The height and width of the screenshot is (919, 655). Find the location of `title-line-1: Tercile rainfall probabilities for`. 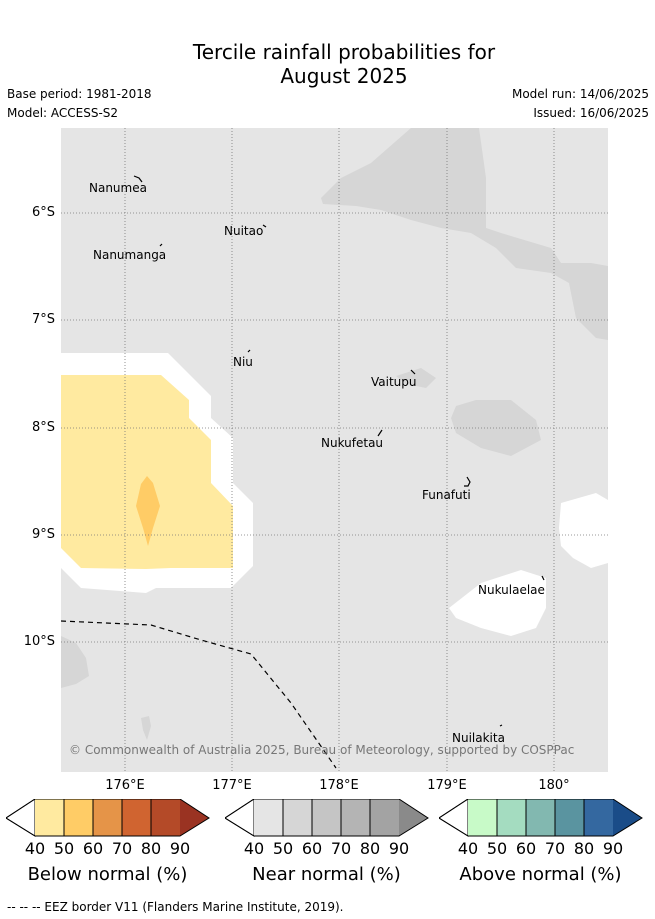

title-line-1: Tercile rainfall probabilities for is located at coordinates (344, 52).